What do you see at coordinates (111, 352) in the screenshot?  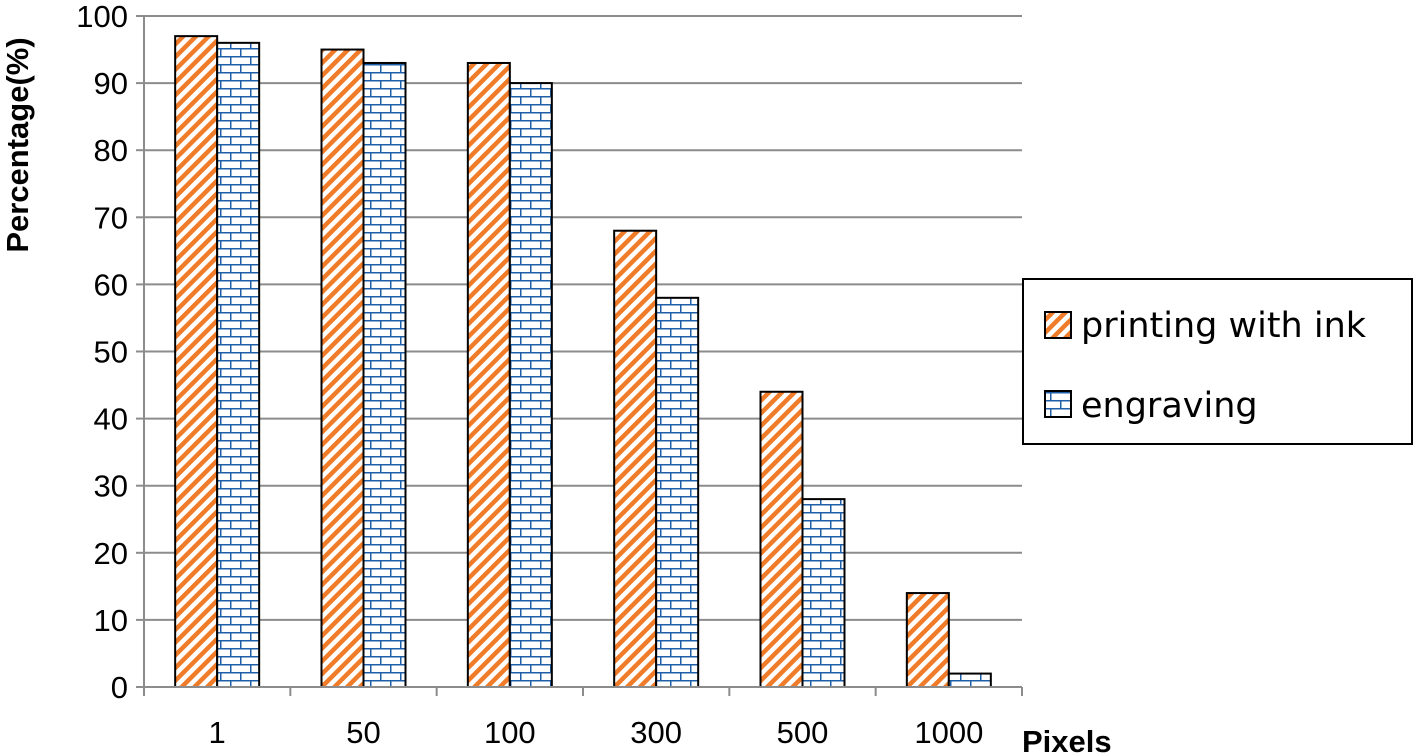 I see `y-tick-label: 50` at bounding box center [111, 352].